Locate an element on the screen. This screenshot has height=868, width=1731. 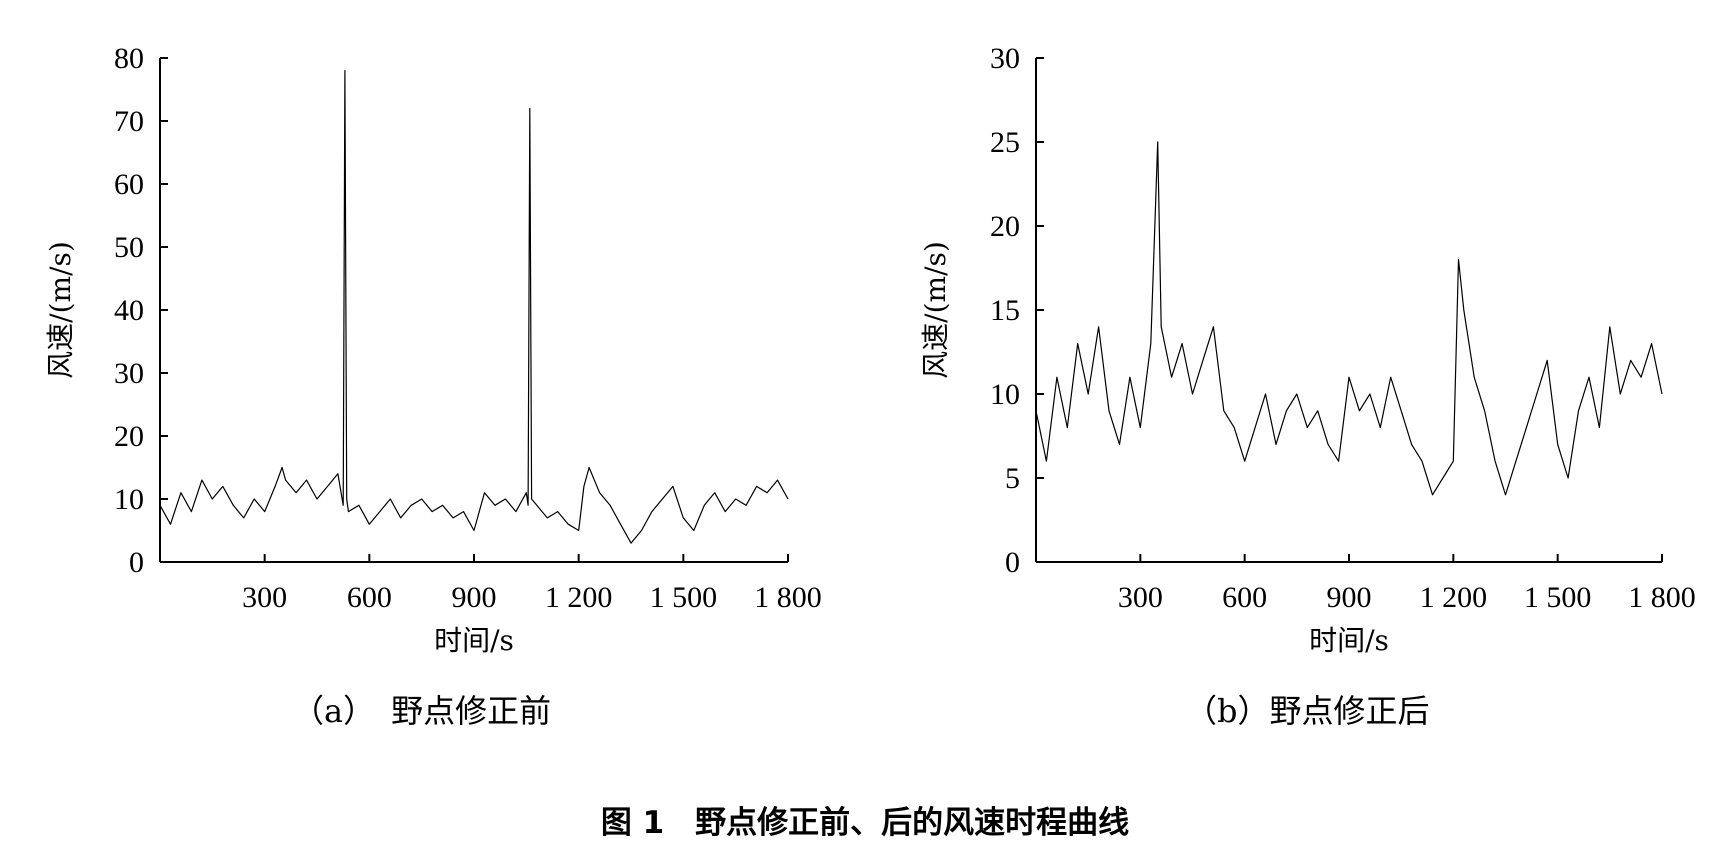
chart-b-y-tick-label: 15 is located at coordinates (1005, 310).